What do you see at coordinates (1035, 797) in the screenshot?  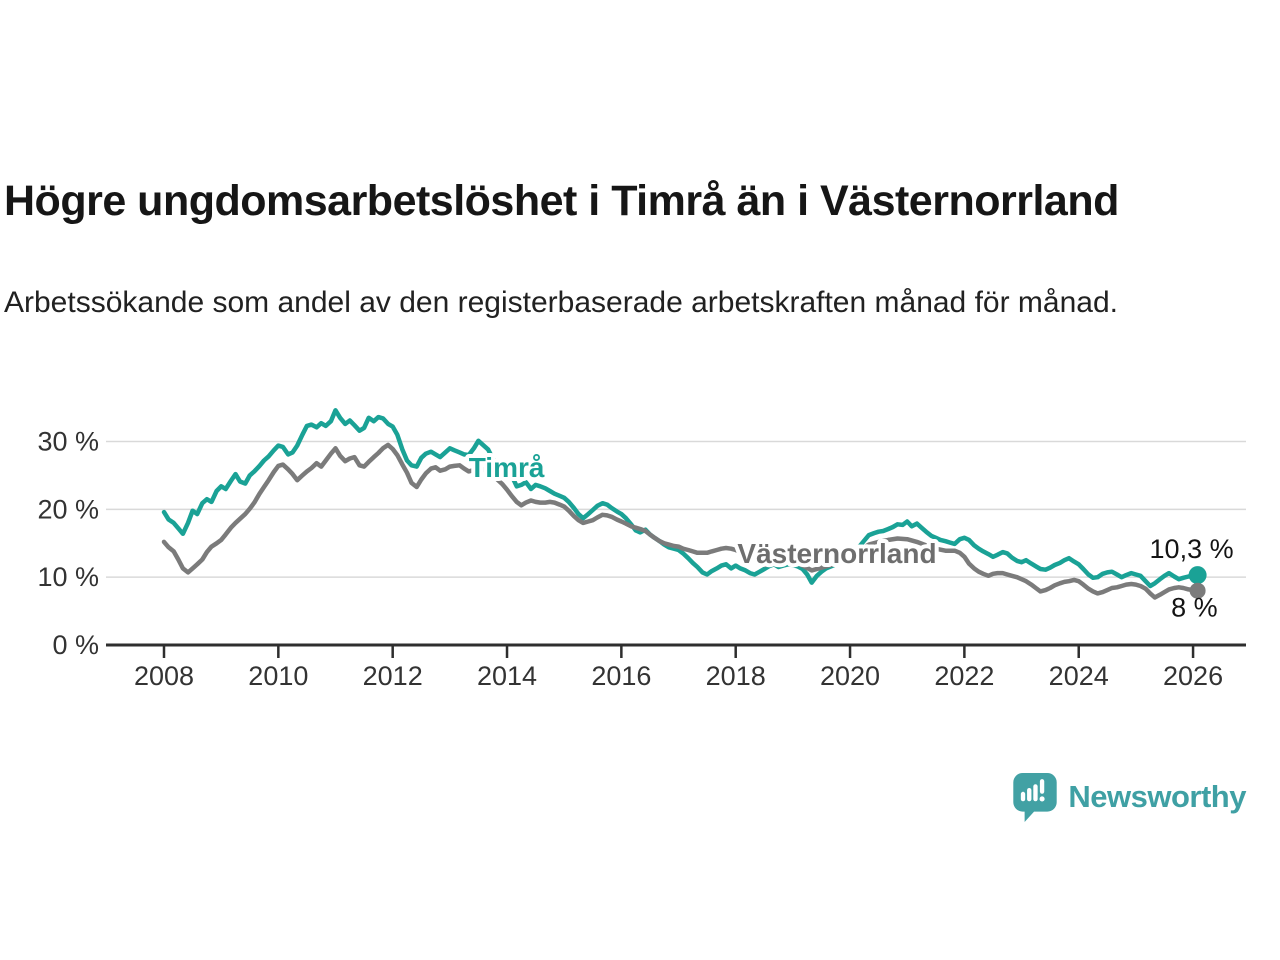 I see `newsworthy-logo-icon` at bounding box center [1035, 797].